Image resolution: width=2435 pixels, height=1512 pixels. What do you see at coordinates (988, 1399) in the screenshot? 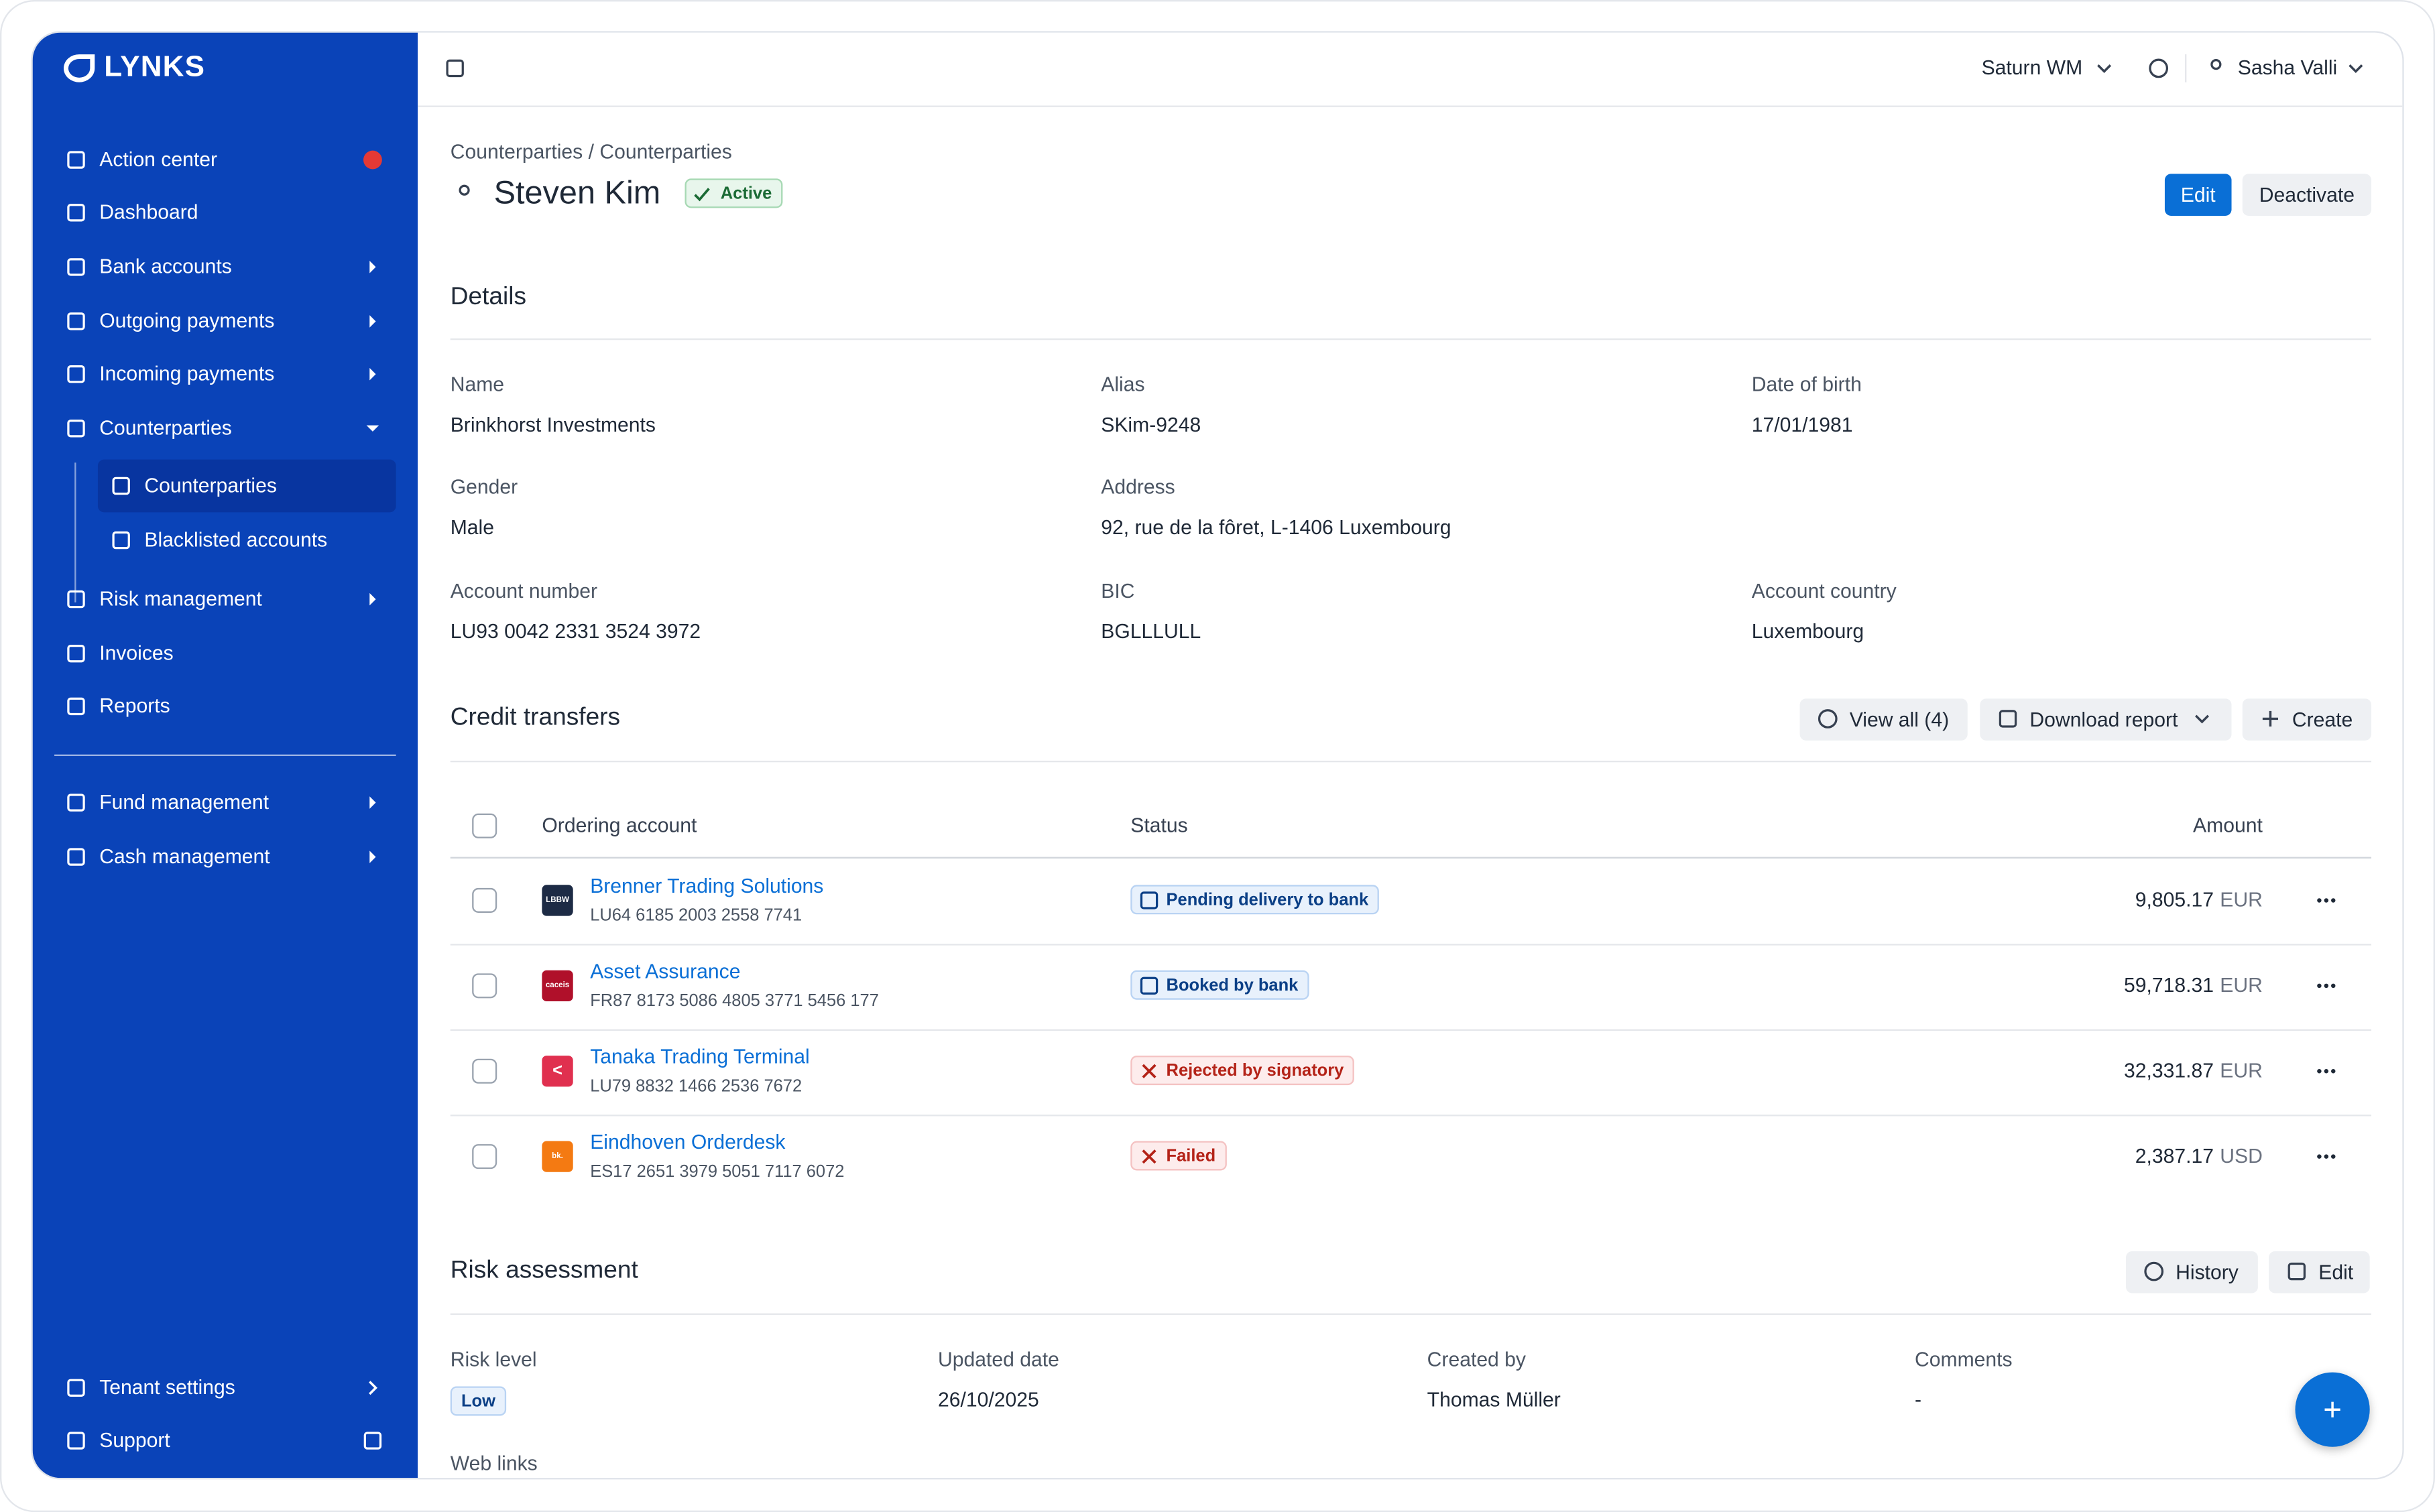
I see `field-value: 26/10/2025` at bounding box center [988, 1399].